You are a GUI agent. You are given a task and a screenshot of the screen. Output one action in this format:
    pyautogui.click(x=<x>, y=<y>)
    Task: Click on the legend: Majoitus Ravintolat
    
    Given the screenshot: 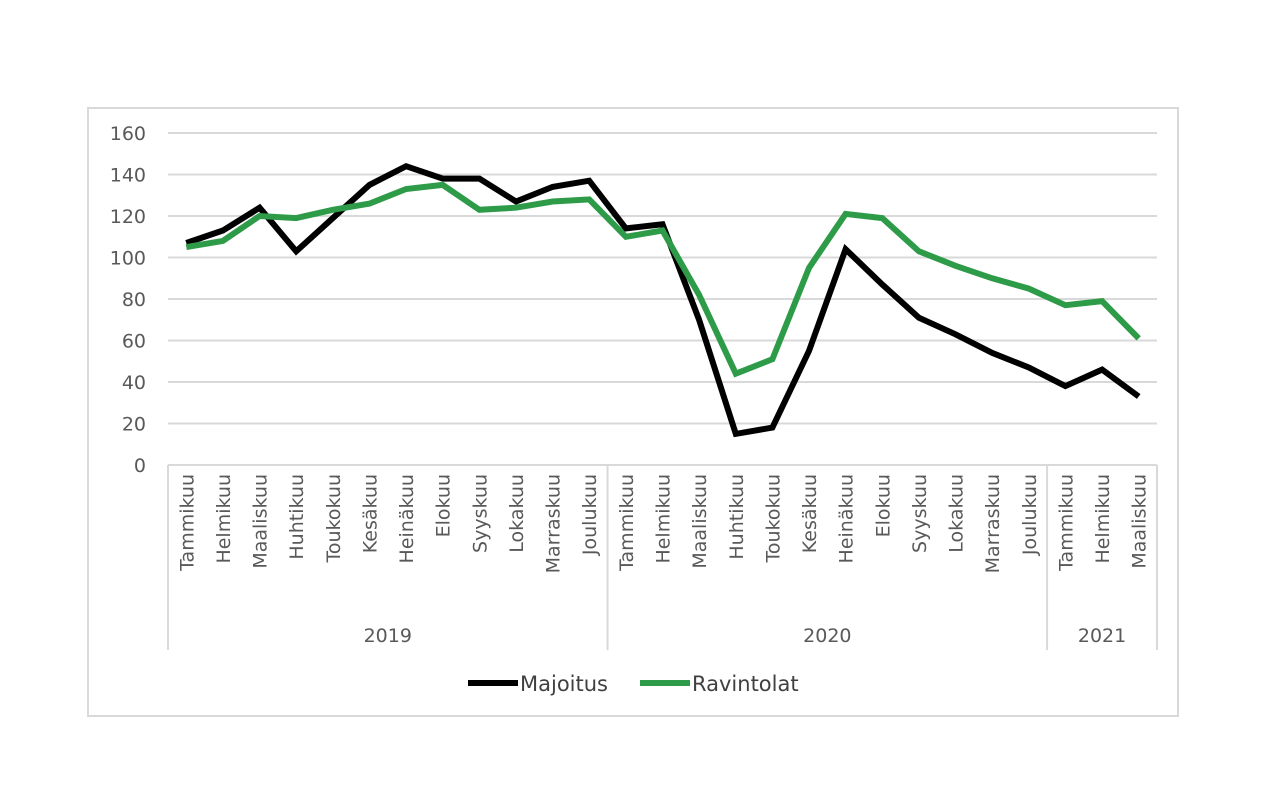 What is the action you would take?
    pyautogui.click(x=633, y=684)
    